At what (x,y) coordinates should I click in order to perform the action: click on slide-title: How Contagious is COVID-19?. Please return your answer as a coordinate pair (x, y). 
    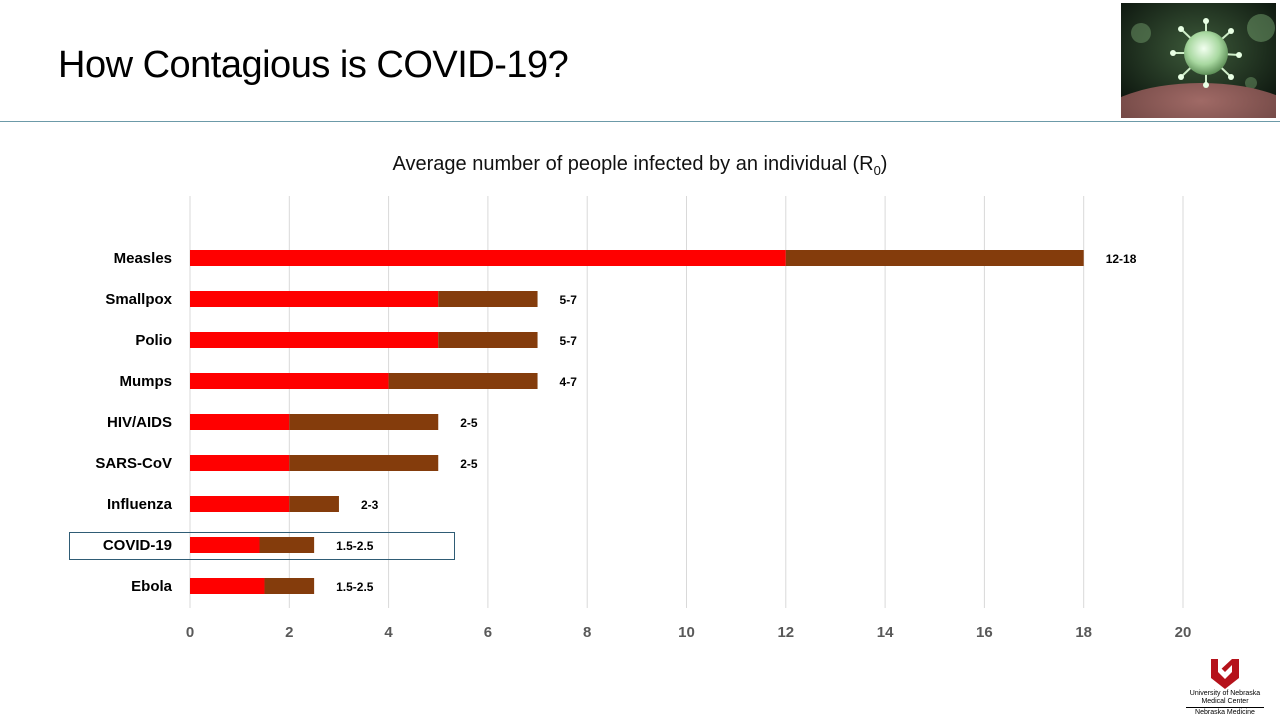
    Looking at the image, I should click on (313, 65).